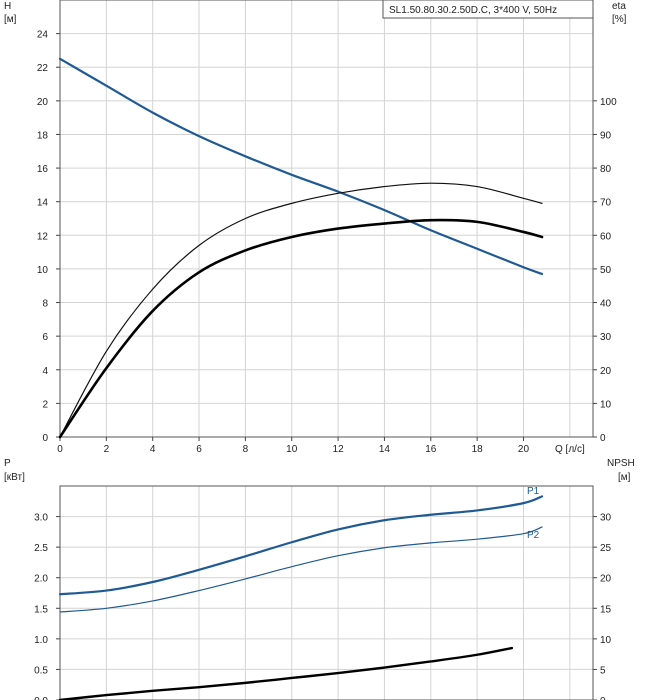 The height and width of the screenshot is (700, 658). What do you see at coordinates (41, 518) in the screenshot?
I see `bottom-left-tick-label: 3.0` at bounding box center [41, 518].